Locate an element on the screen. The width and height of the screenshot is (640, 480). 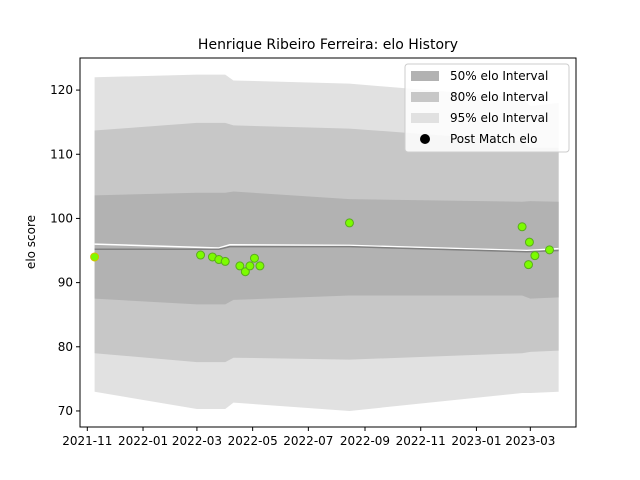
legend-marker is located at coordinates (425, 139).